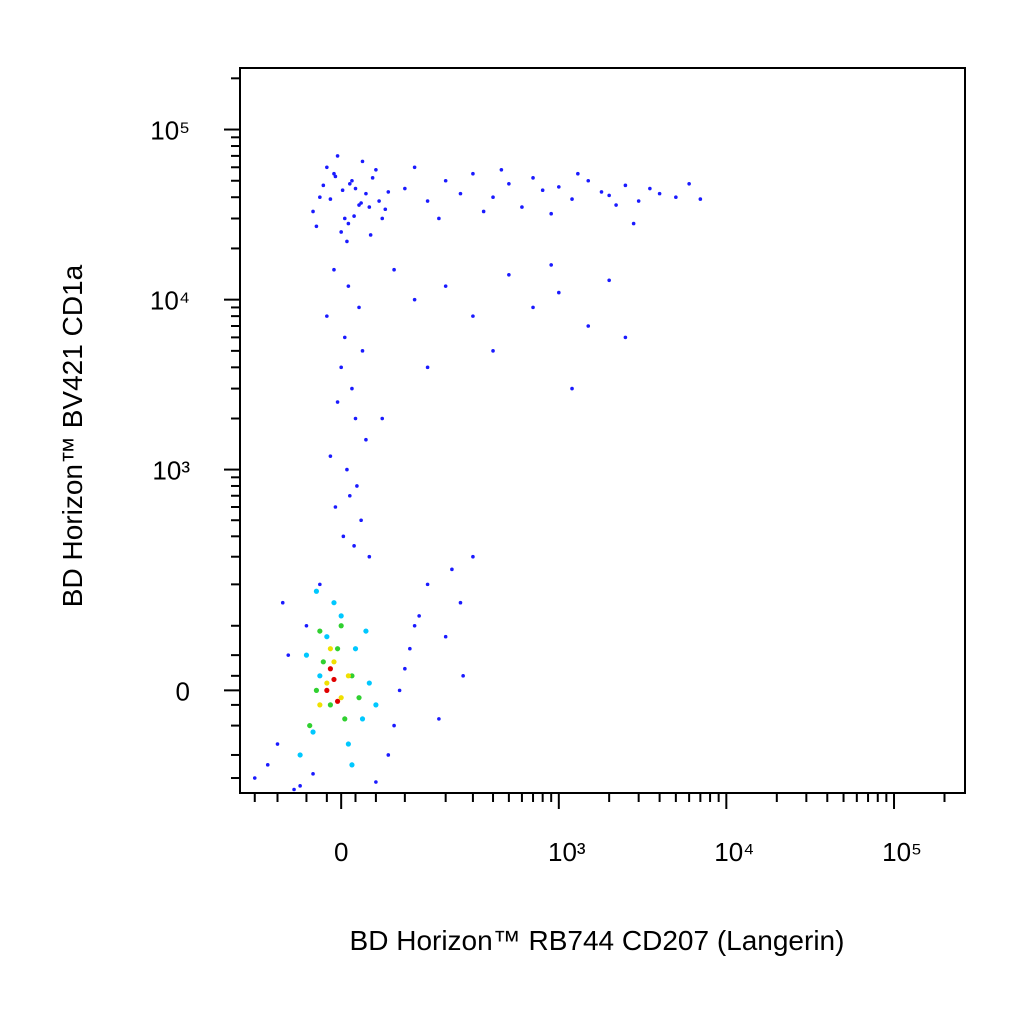  I want to click on y-tick-label: 10³, so click(171, 471).